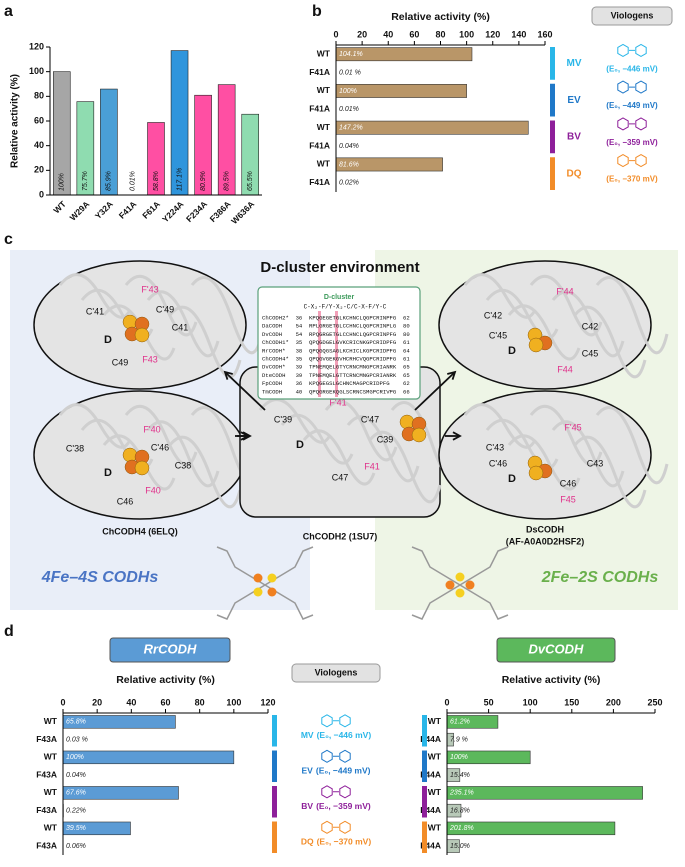  I want to click on x-tick-label: W636A, so click(242, 212).